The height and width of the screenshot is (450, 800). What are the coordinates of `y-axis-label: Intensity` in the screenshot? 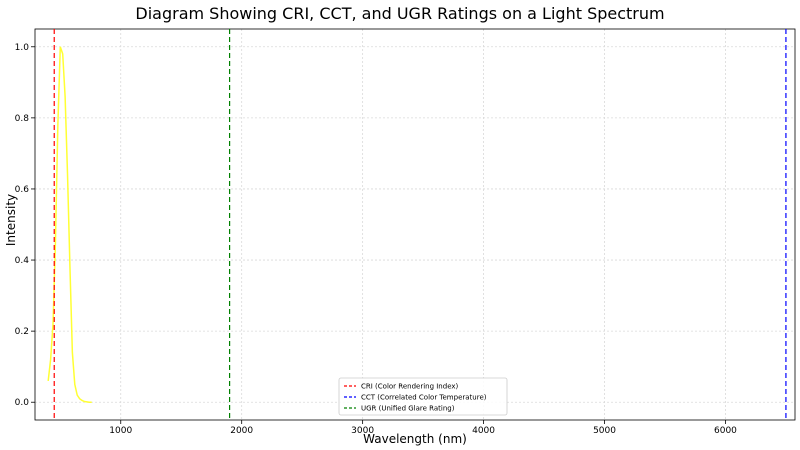 It's located at (11, 220).